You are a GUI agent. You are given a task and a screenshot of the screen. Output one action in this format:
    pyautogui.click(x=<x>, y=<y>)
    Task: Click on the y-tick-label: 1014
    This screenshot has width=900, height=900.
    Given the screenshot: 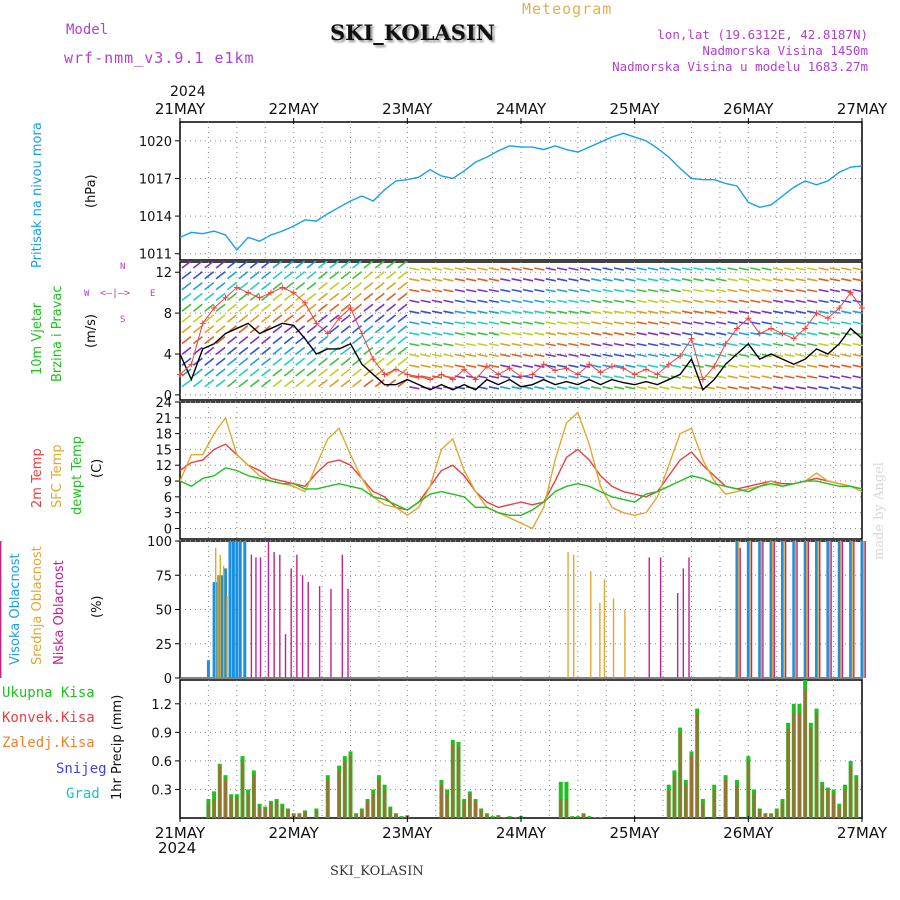 What is the action you would take?
    pyautogui.click(x=155, y=217)
    